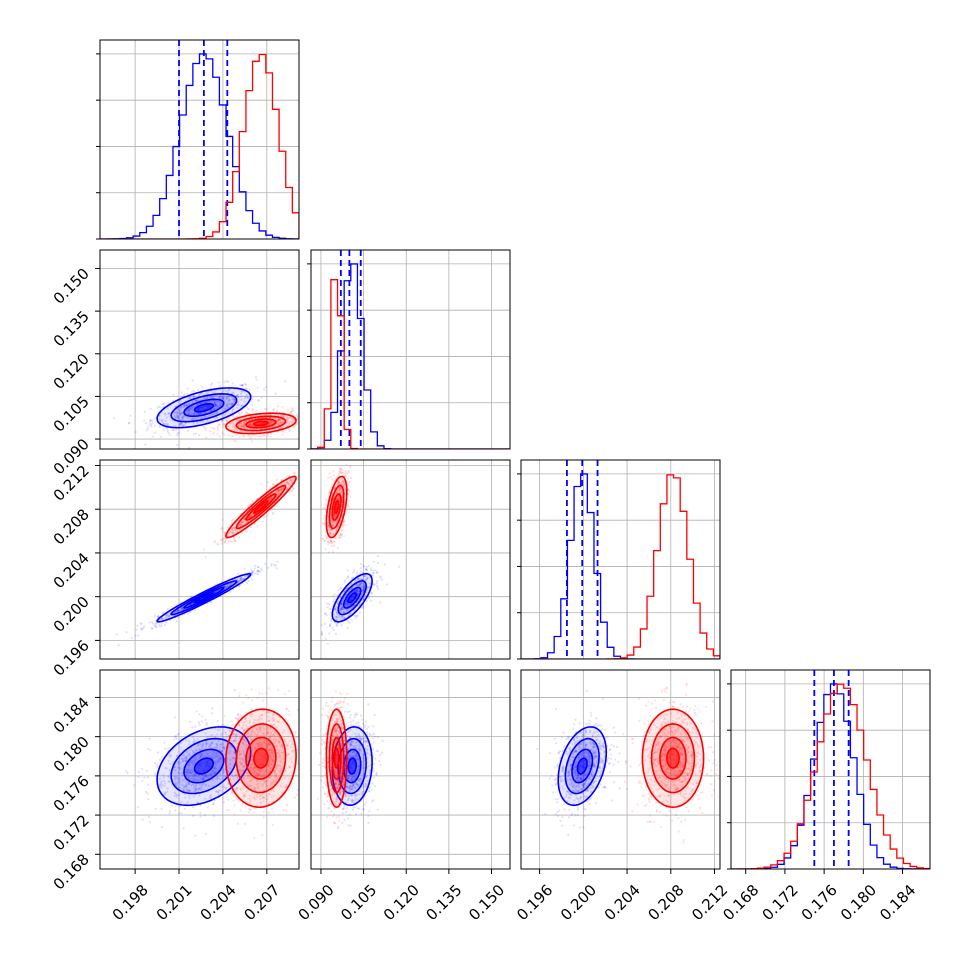  I want to click on x-tick-label: 0.172, so click(780, 902).